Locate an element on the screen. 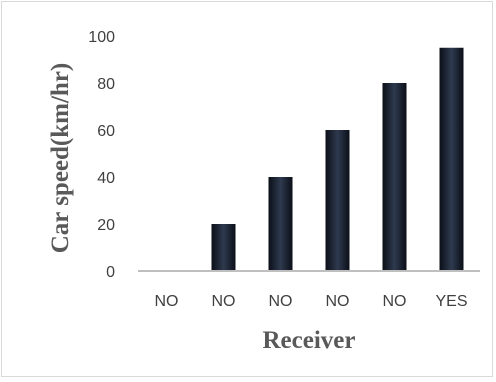  x-axis-title: Receiver is located at coordinates (309, 340).